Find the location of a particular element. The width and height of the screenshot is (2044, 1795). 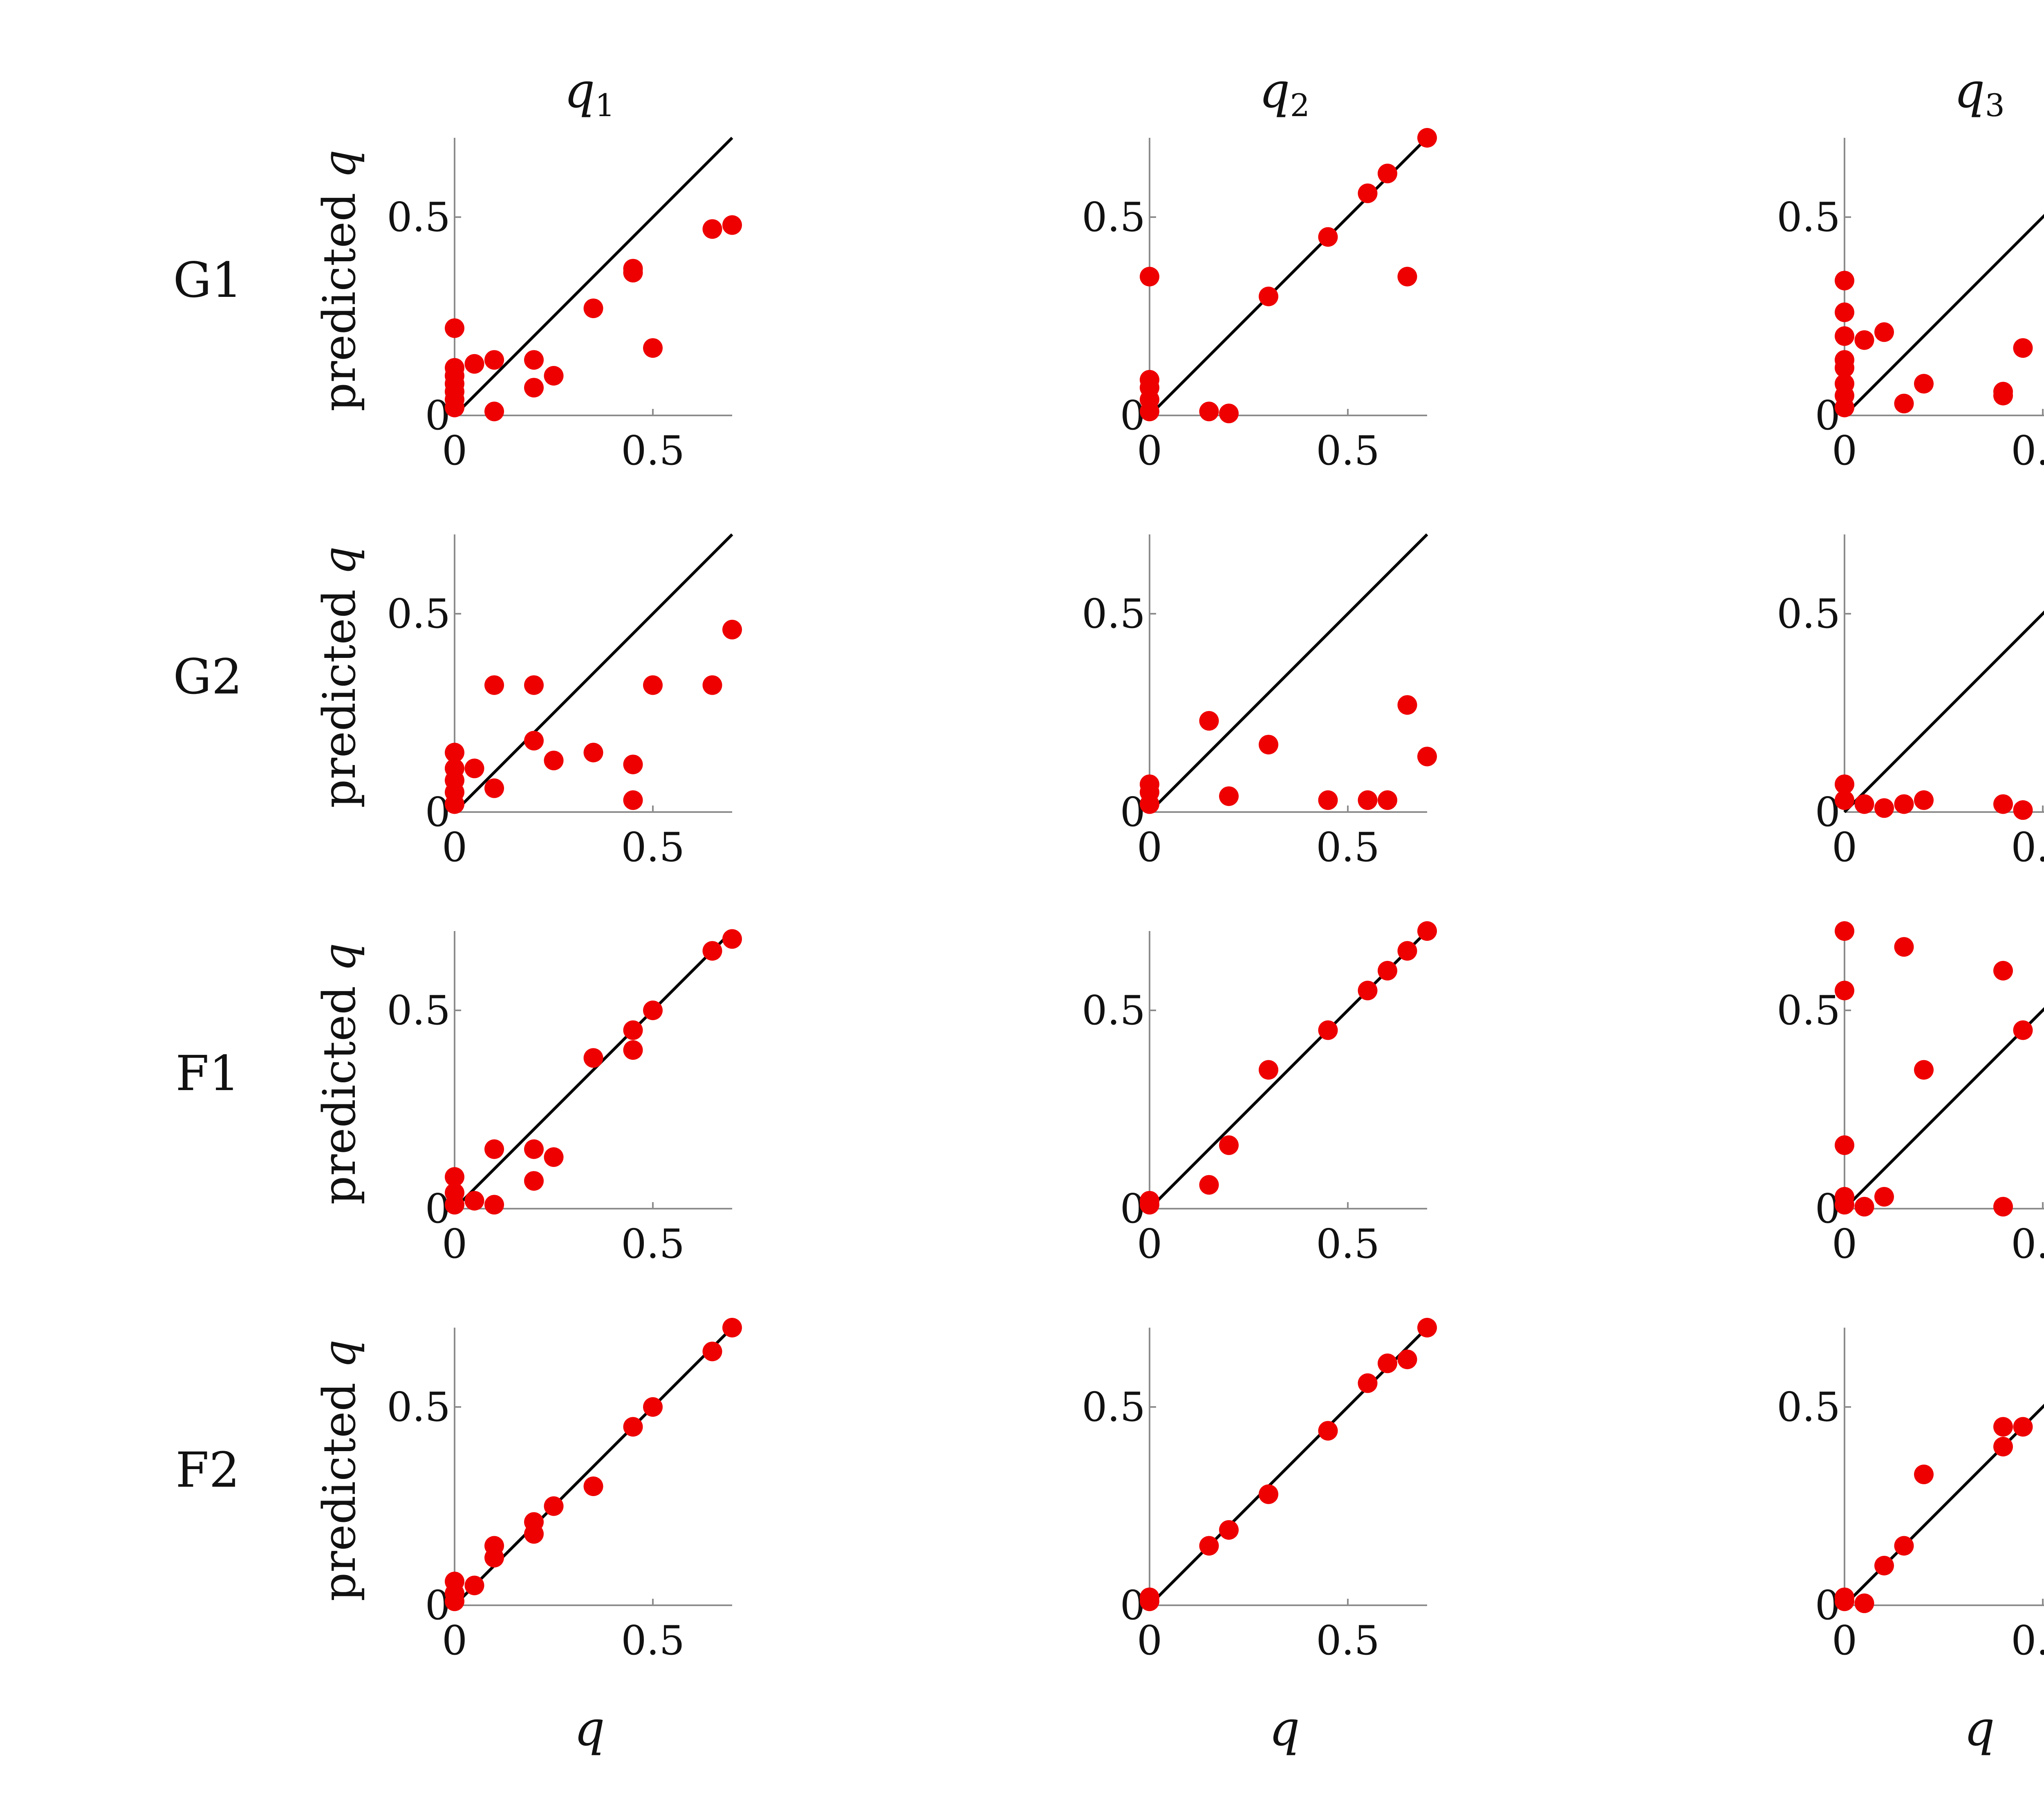

panel-f2-q2: 00.50 0.5 is located at coordinates (1260, 1491).